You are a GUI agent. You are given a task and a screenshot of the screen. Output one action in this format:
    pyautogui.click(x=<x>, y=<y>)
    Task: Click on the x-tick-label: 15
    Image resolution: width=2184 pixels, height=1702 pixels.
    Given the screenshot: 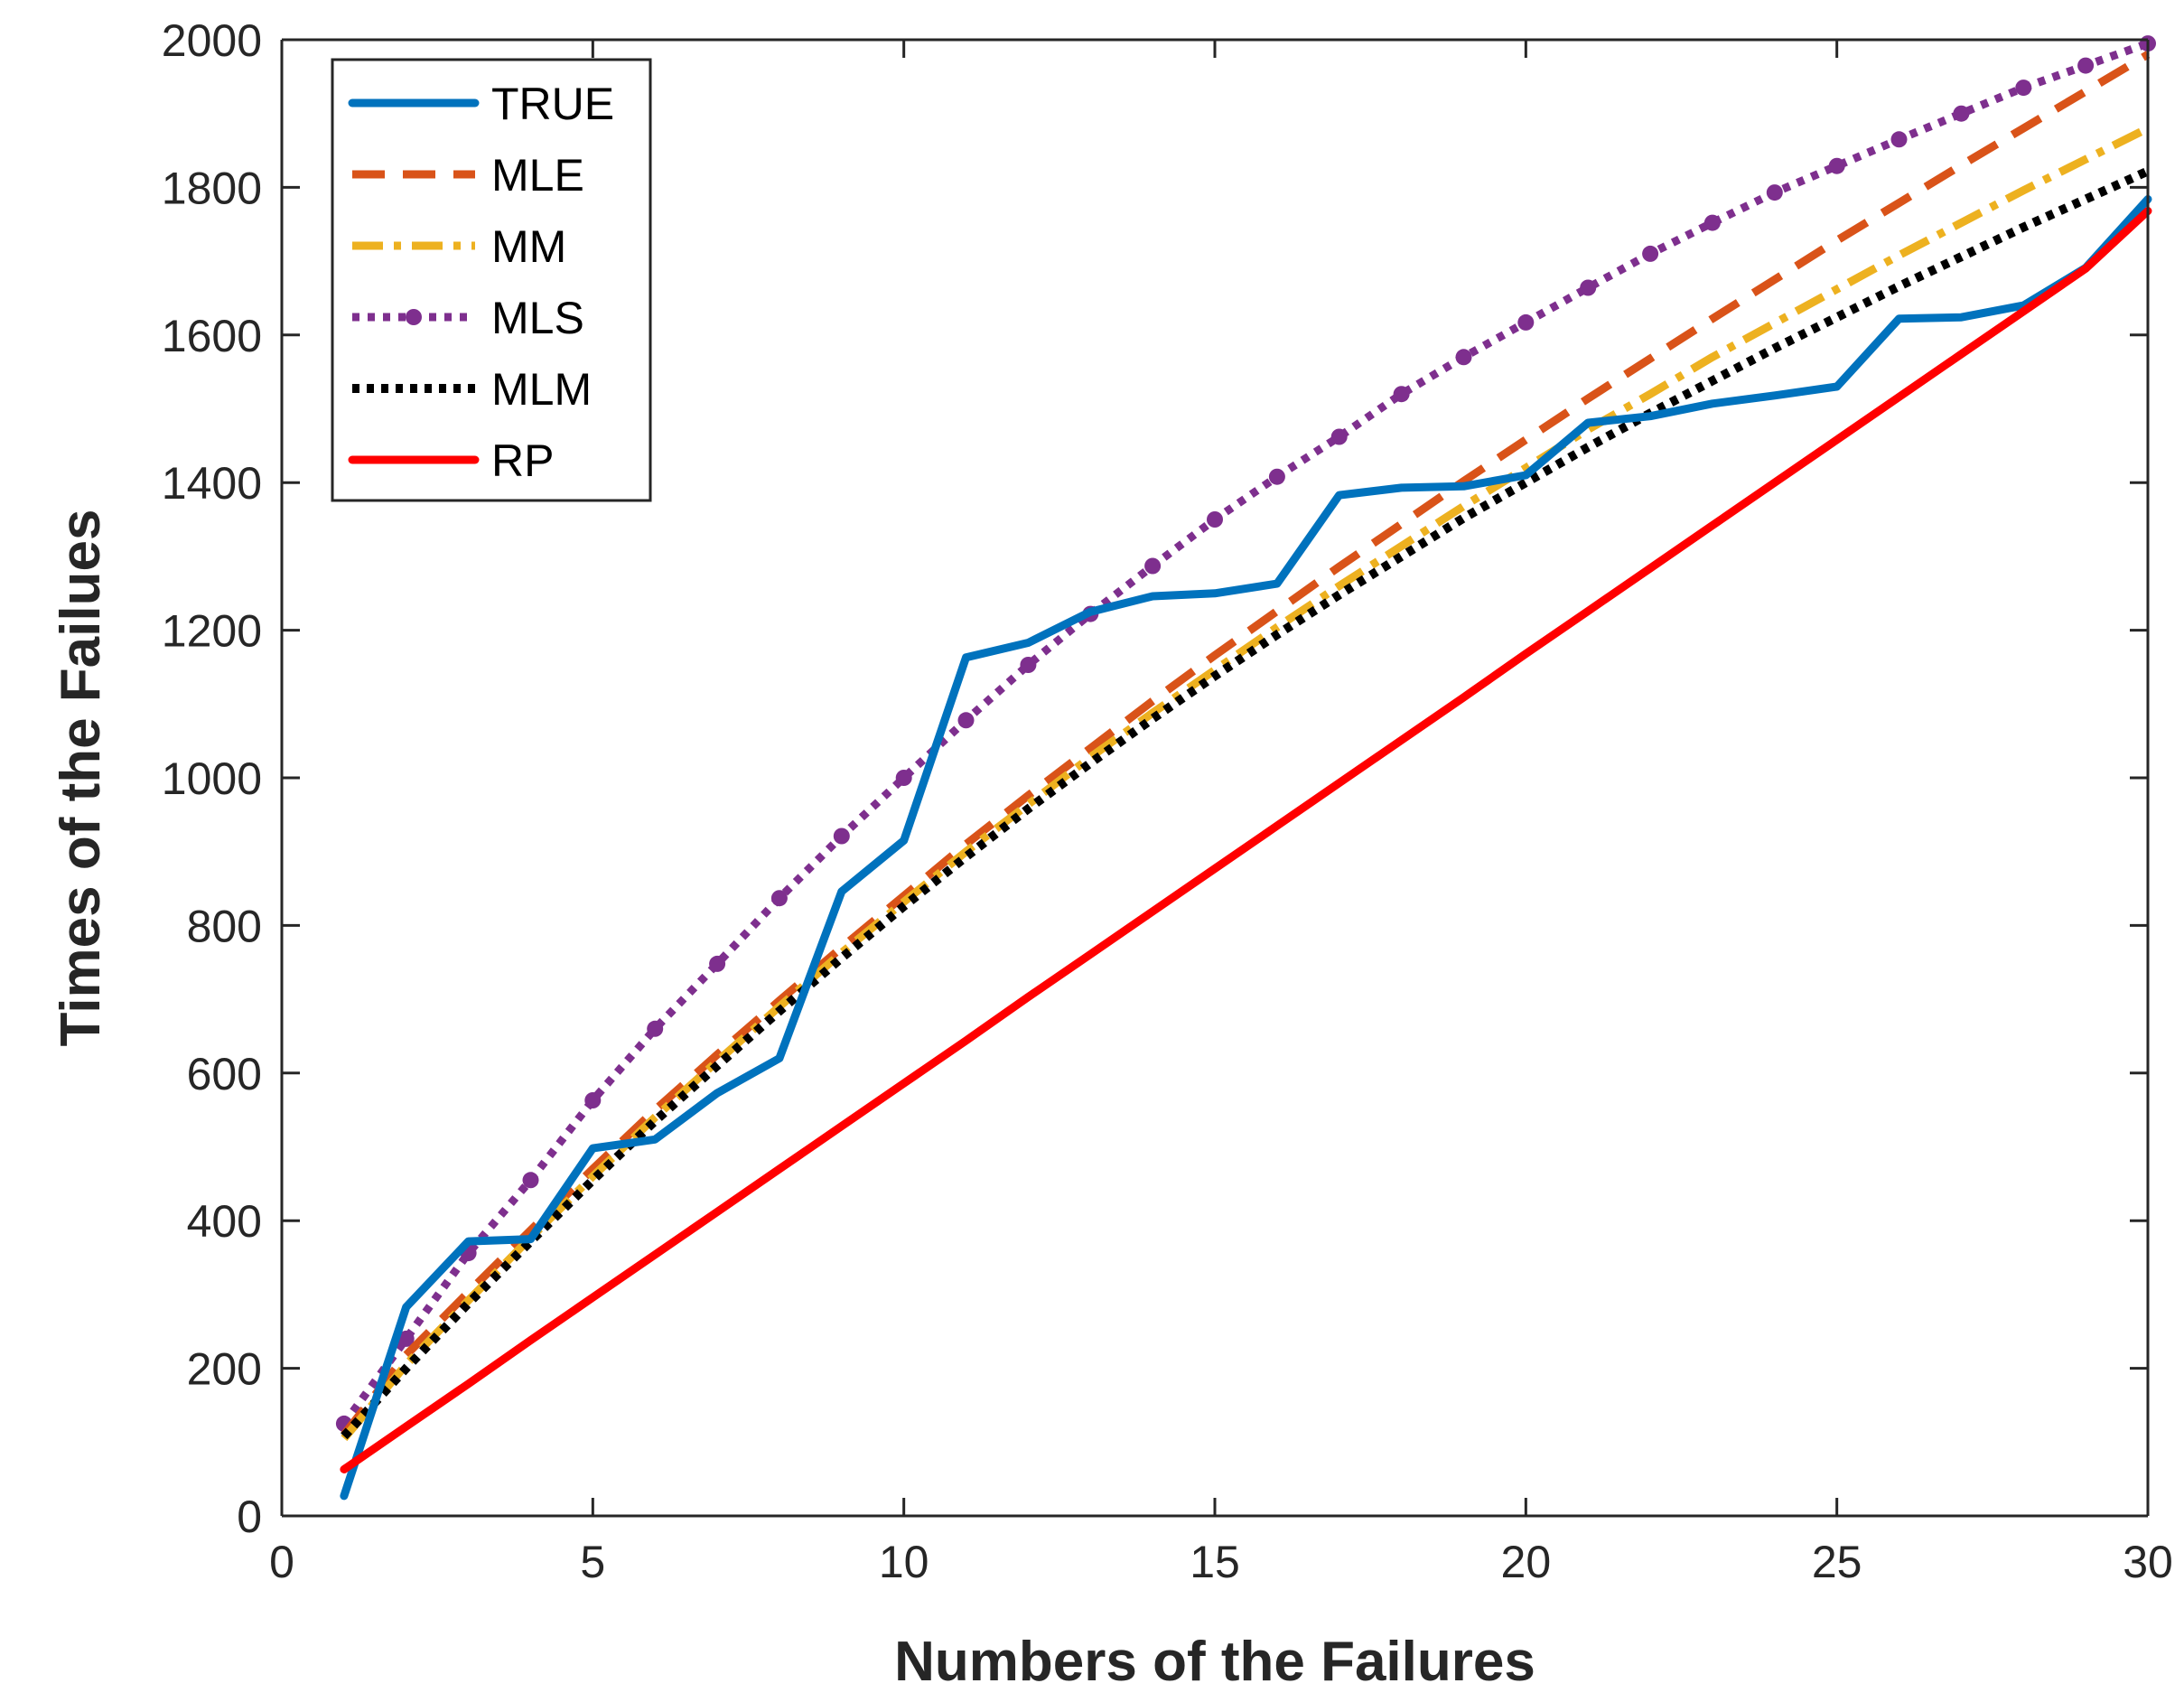 What is the action you would take?
    pyautogui.click(x=1215, y=1562)
    